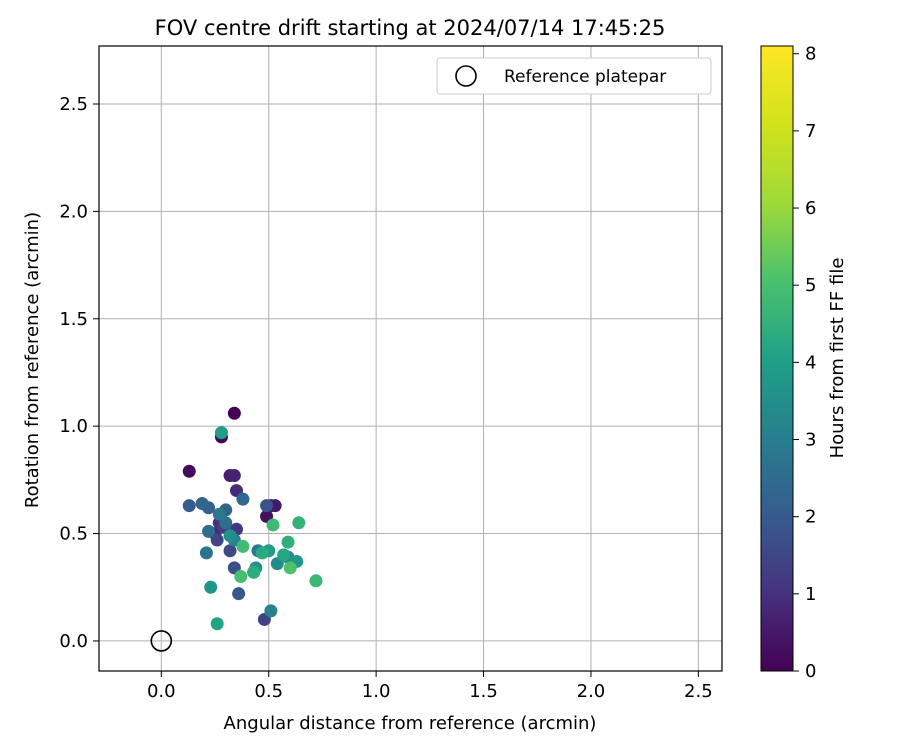  Describe the element at coordinates (810, 285) in the screenshot. I see `colorbar-tick-label: 5` at that location.